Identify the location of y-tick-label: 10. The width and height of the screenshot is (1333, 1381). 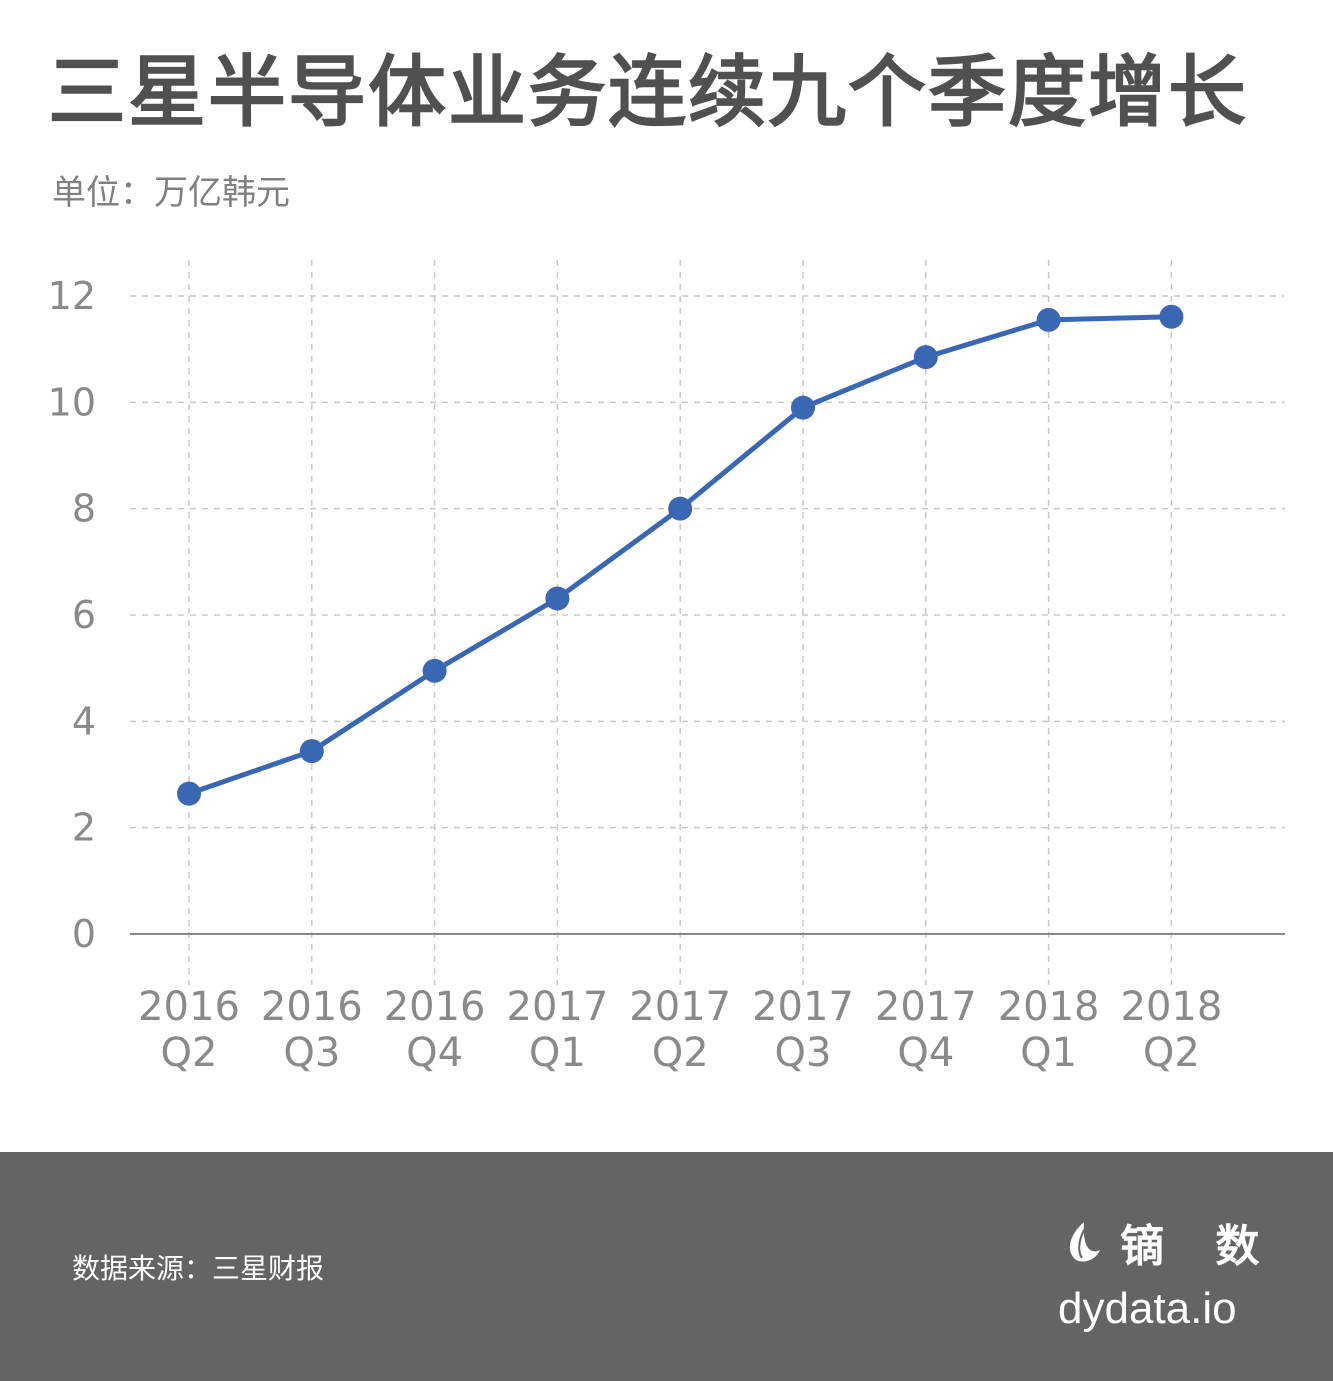
(72, 402).